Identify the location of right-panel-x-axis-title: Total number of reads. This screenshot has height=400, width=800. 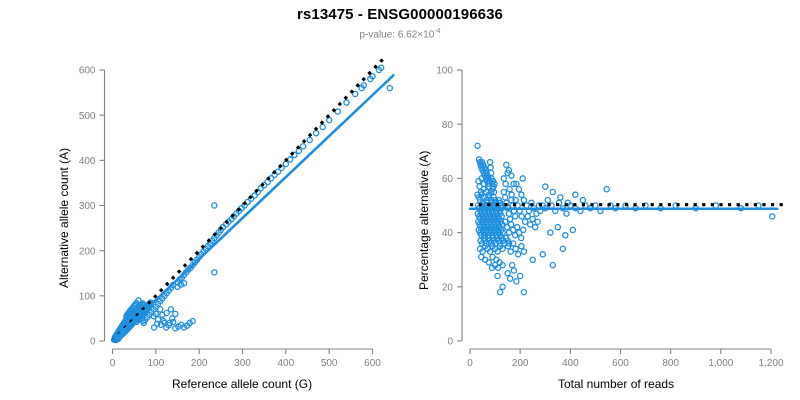
(616, 384).